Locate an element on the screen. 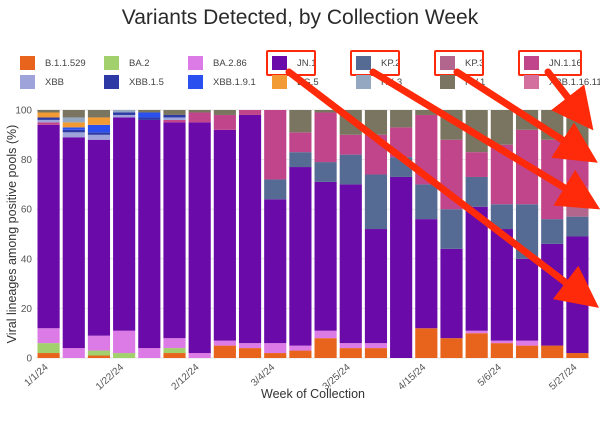  legend-item-xbb-1-9-1: XBB.1.9.1 is located at coordinates (222, 82).